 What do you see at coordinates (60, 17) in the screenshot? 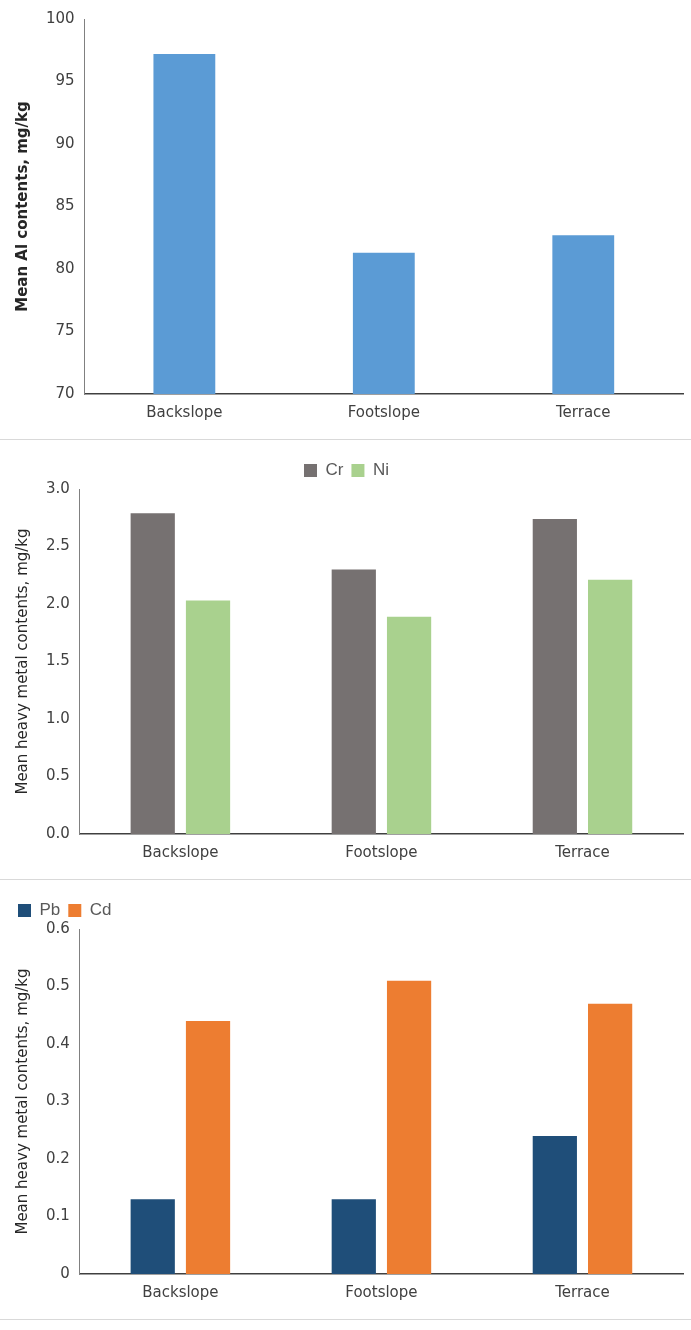
I see `y-tick-label: 100` at bounding box center [60, 17].